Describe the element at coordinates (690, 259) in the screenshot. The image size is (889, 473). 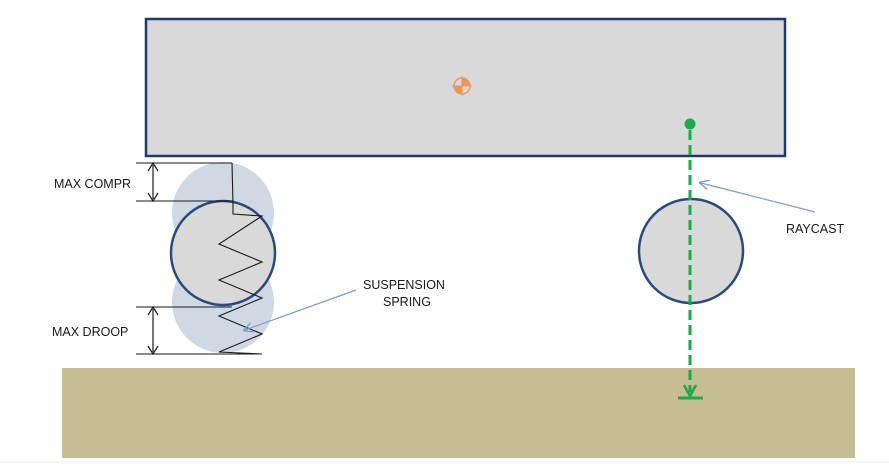
I see `raycast` at that location.